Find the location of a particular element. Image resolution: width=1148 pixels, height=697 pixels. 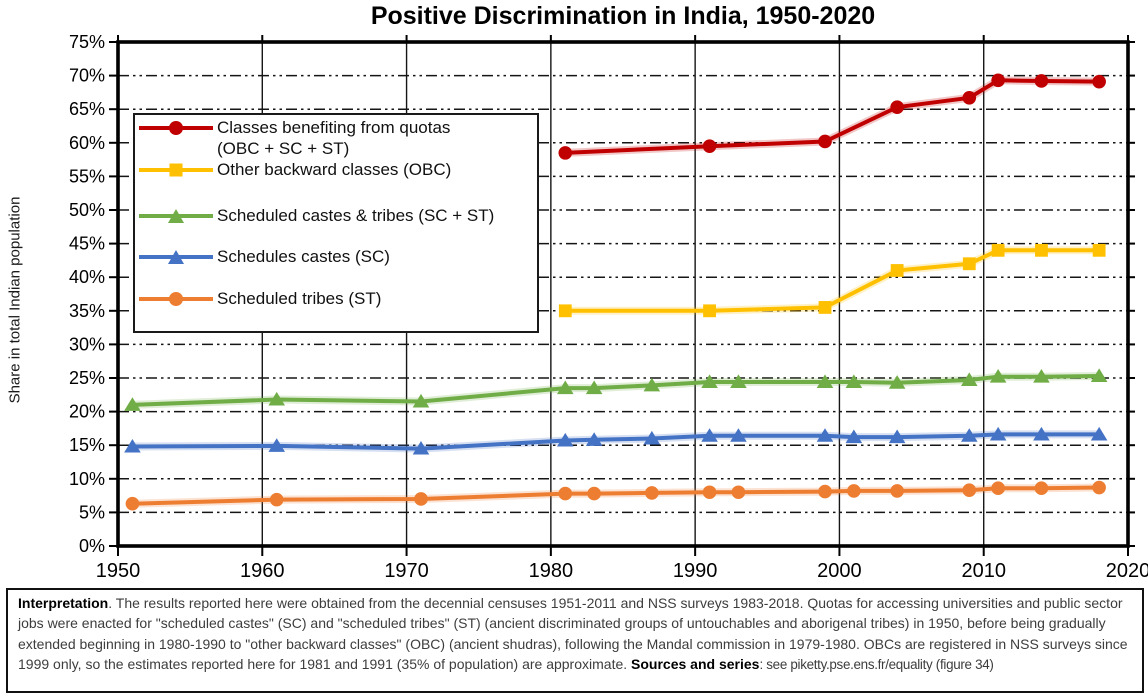

y-tick-label: 40% is located at coordinates (87, 277).